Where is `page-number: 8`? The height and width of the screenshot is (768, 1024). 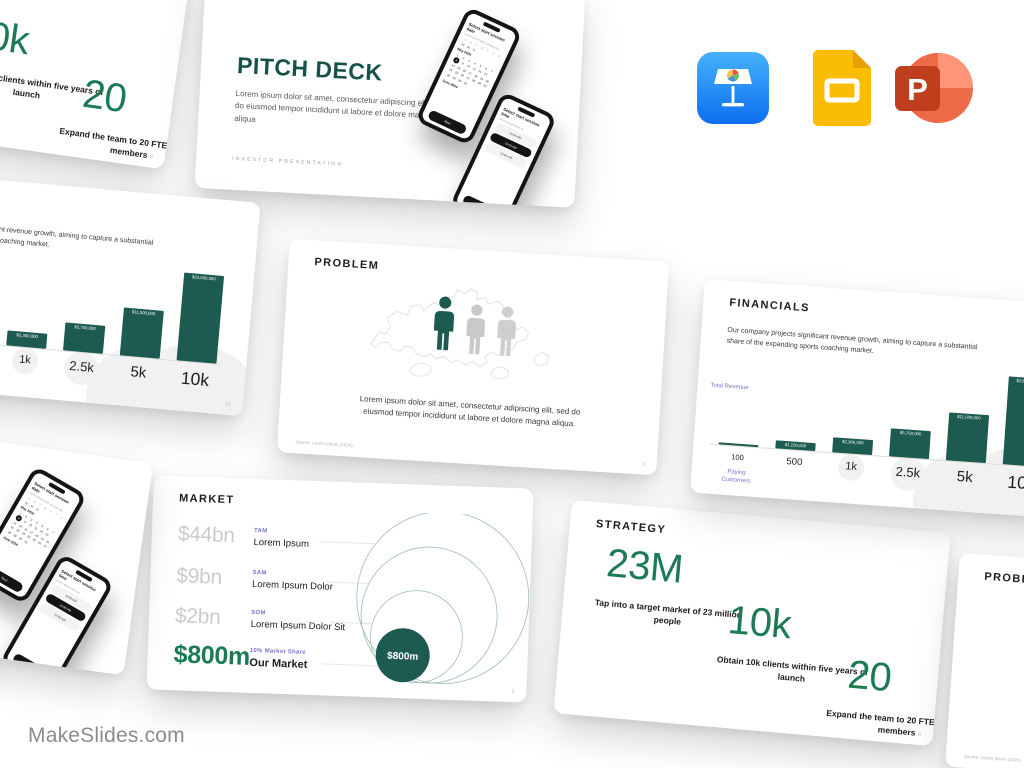
page-number: 8 is located at coordinates (919, 735).